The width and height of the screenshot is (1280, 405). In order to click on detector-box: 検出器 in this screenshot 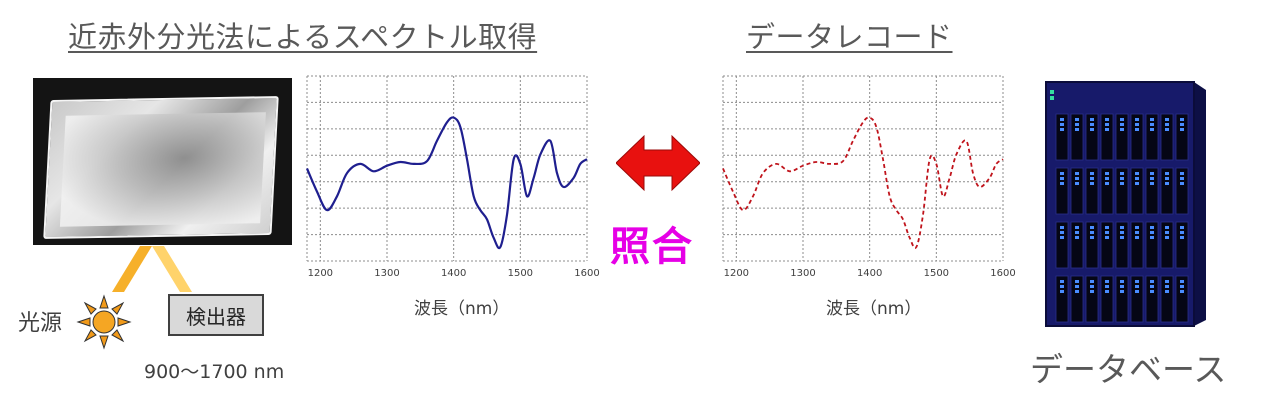, I will do `click(216, 315)`.